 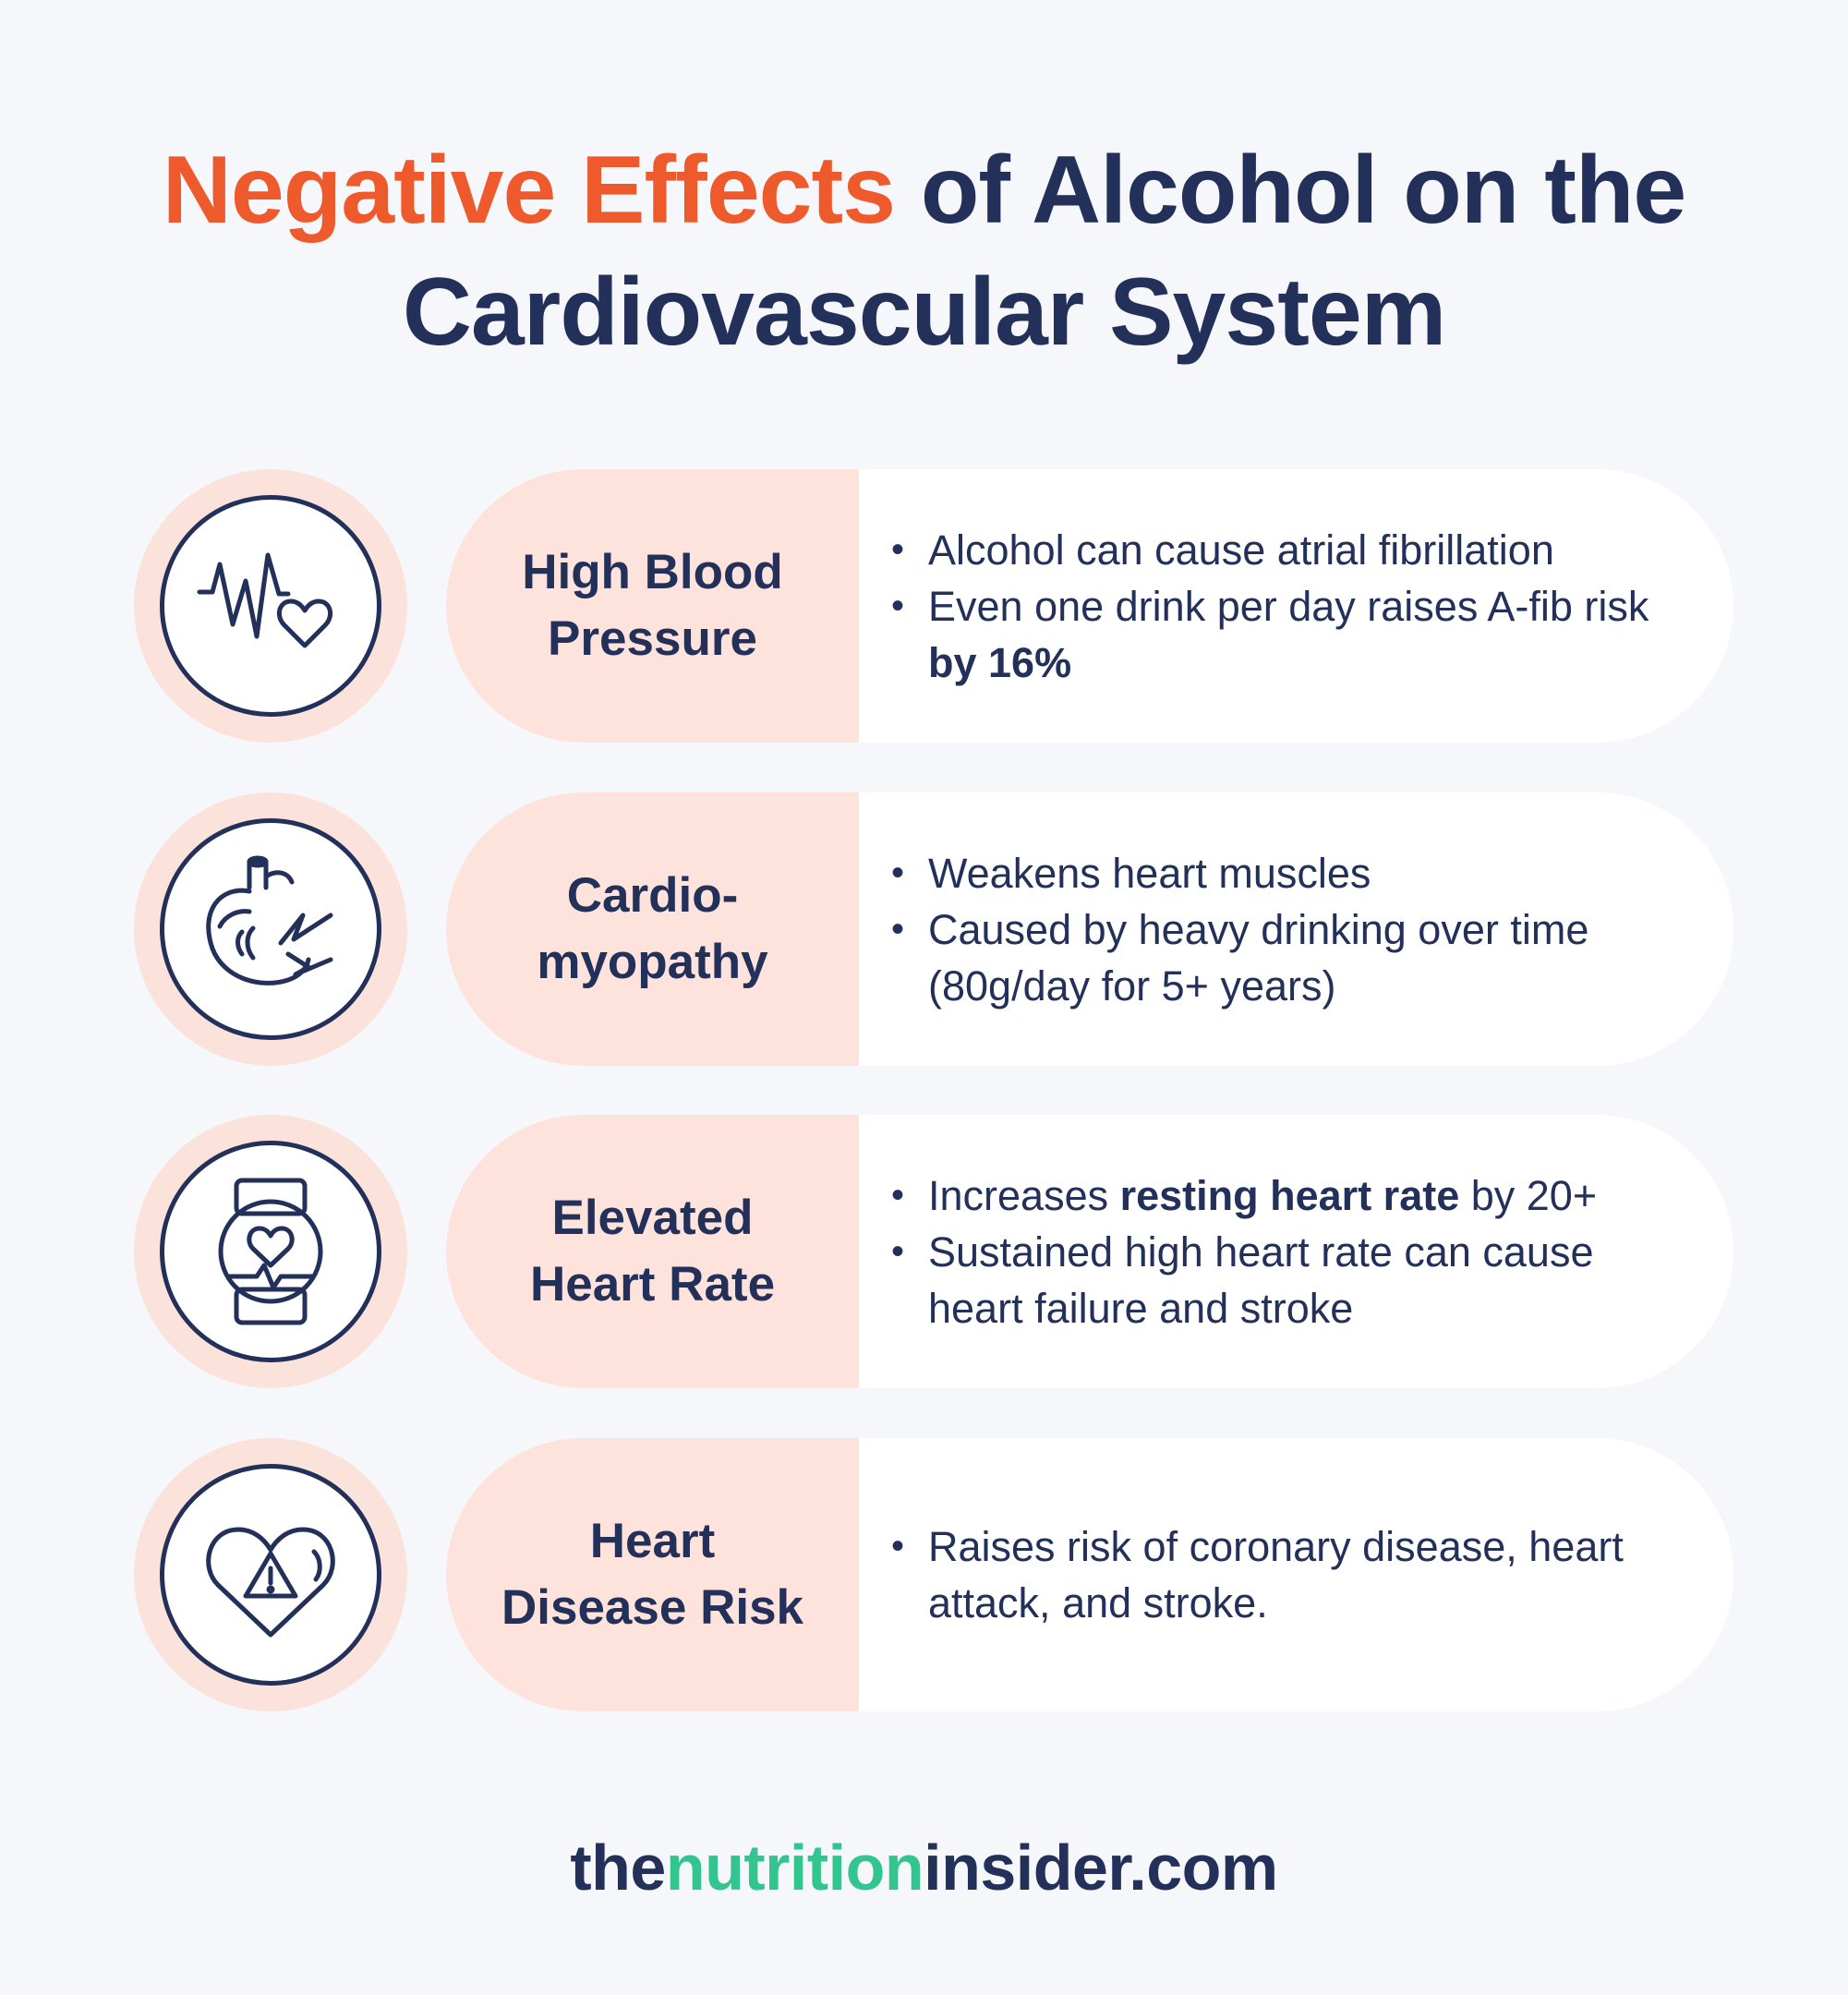 I want to click on bullet-text-end: by 20+, so click(x=1529, y=1195).